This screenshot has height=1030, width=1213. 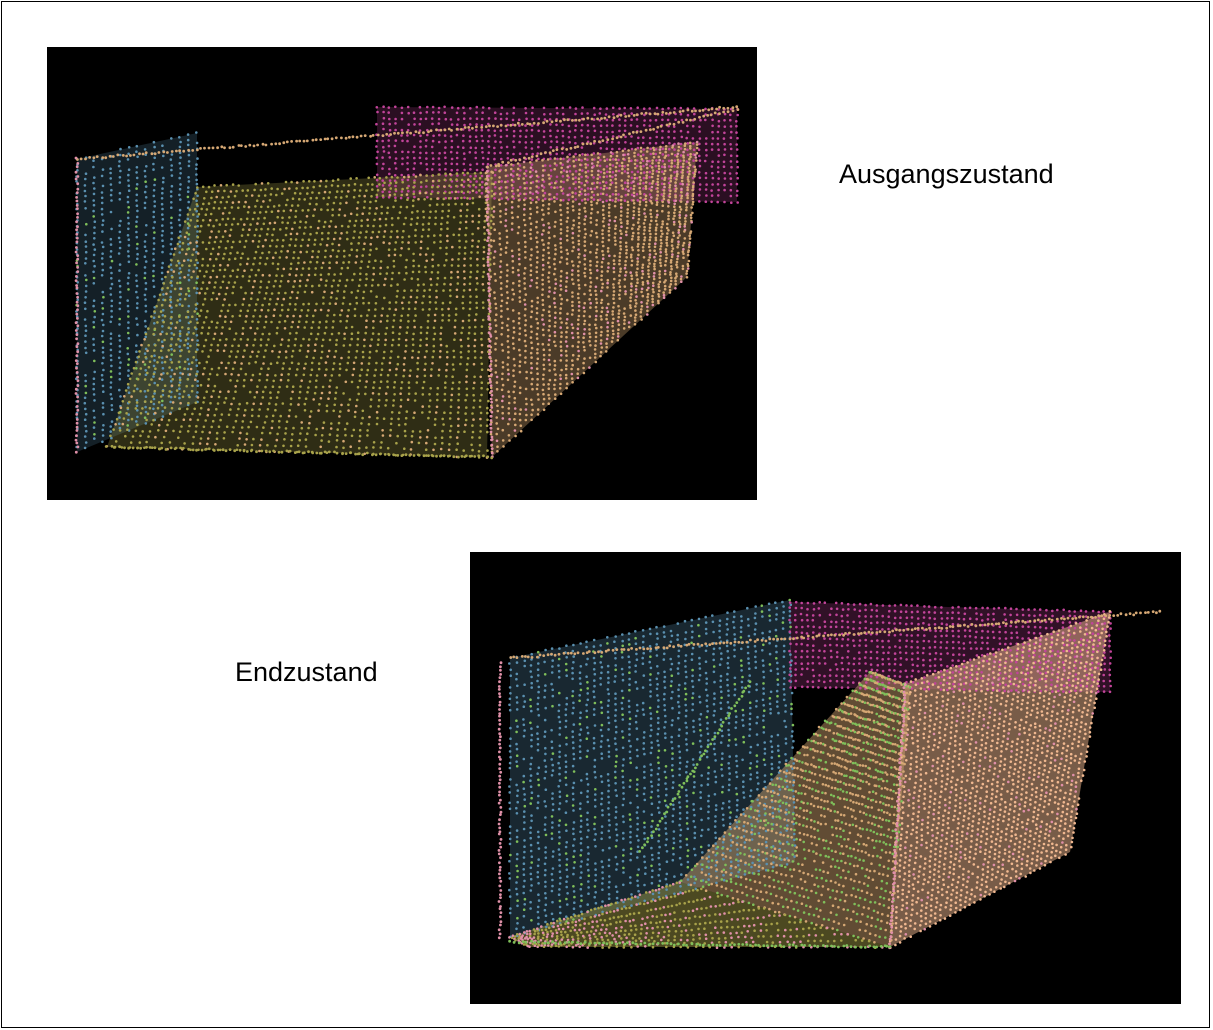 What do you see at coordinates (592, 299) in the screenshot?
I see `slope-points` at bounding box center [592, 299].